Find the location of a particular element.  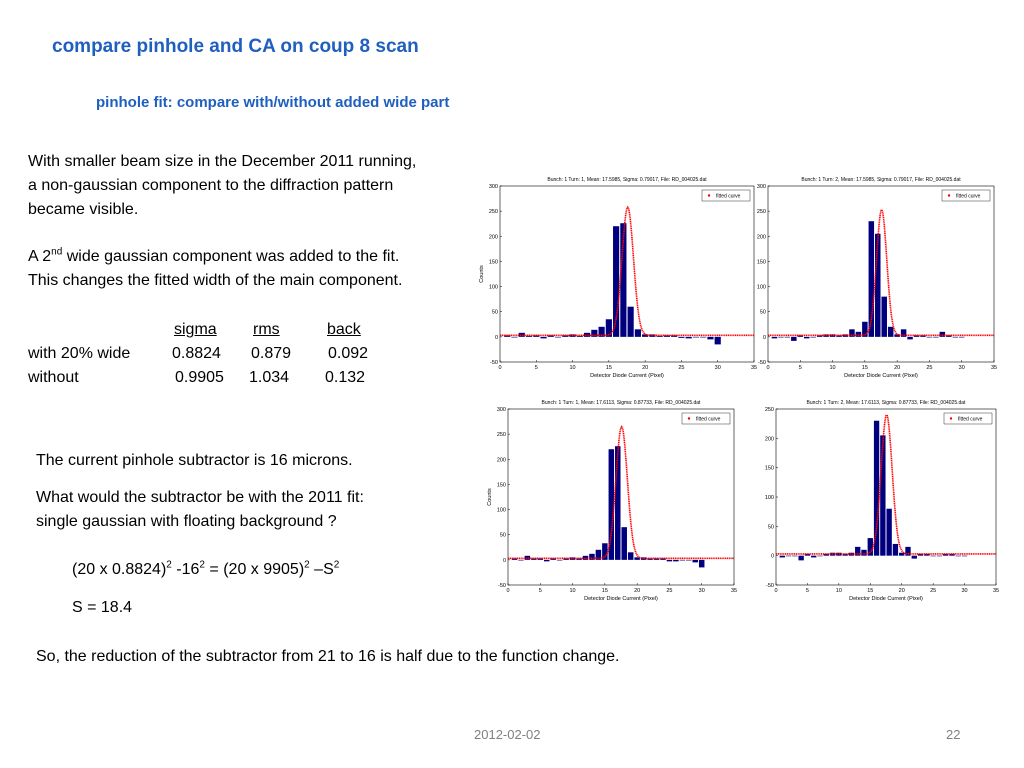

y-tick-label: 100 is located at coordinates (493, 288).